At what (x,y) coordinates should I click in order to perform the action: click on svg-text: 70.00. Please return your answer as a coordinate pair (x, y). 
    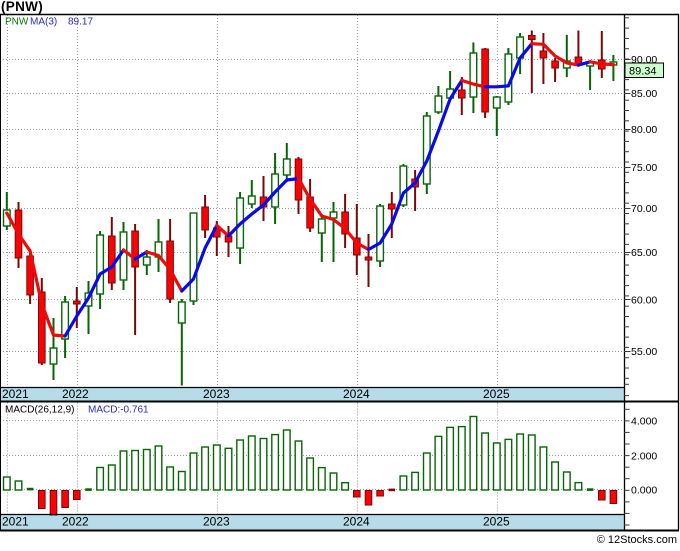
    Looking at the image, I should click on (644, 209).